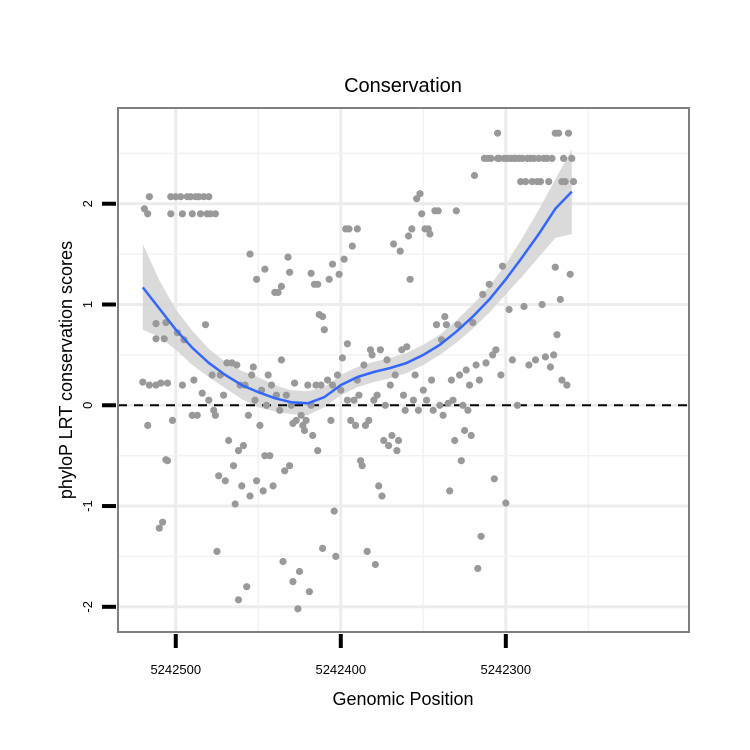  I want to click on x-tick-label: 5242400, so click(340, 669).